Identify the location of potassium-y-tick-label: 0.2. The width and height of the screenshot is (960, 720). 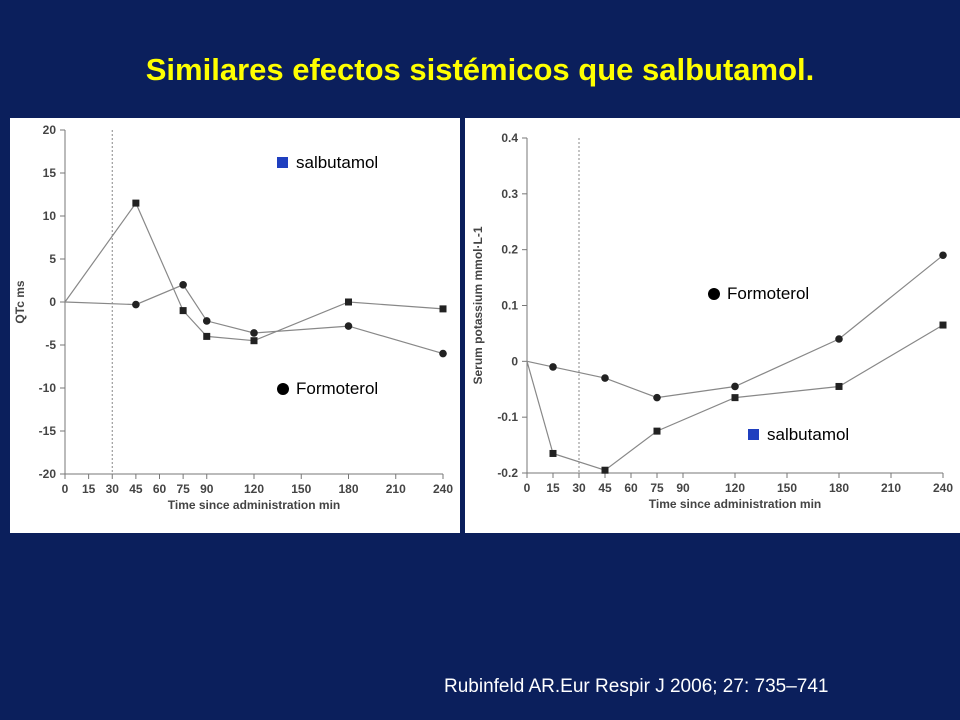
(509, 250).